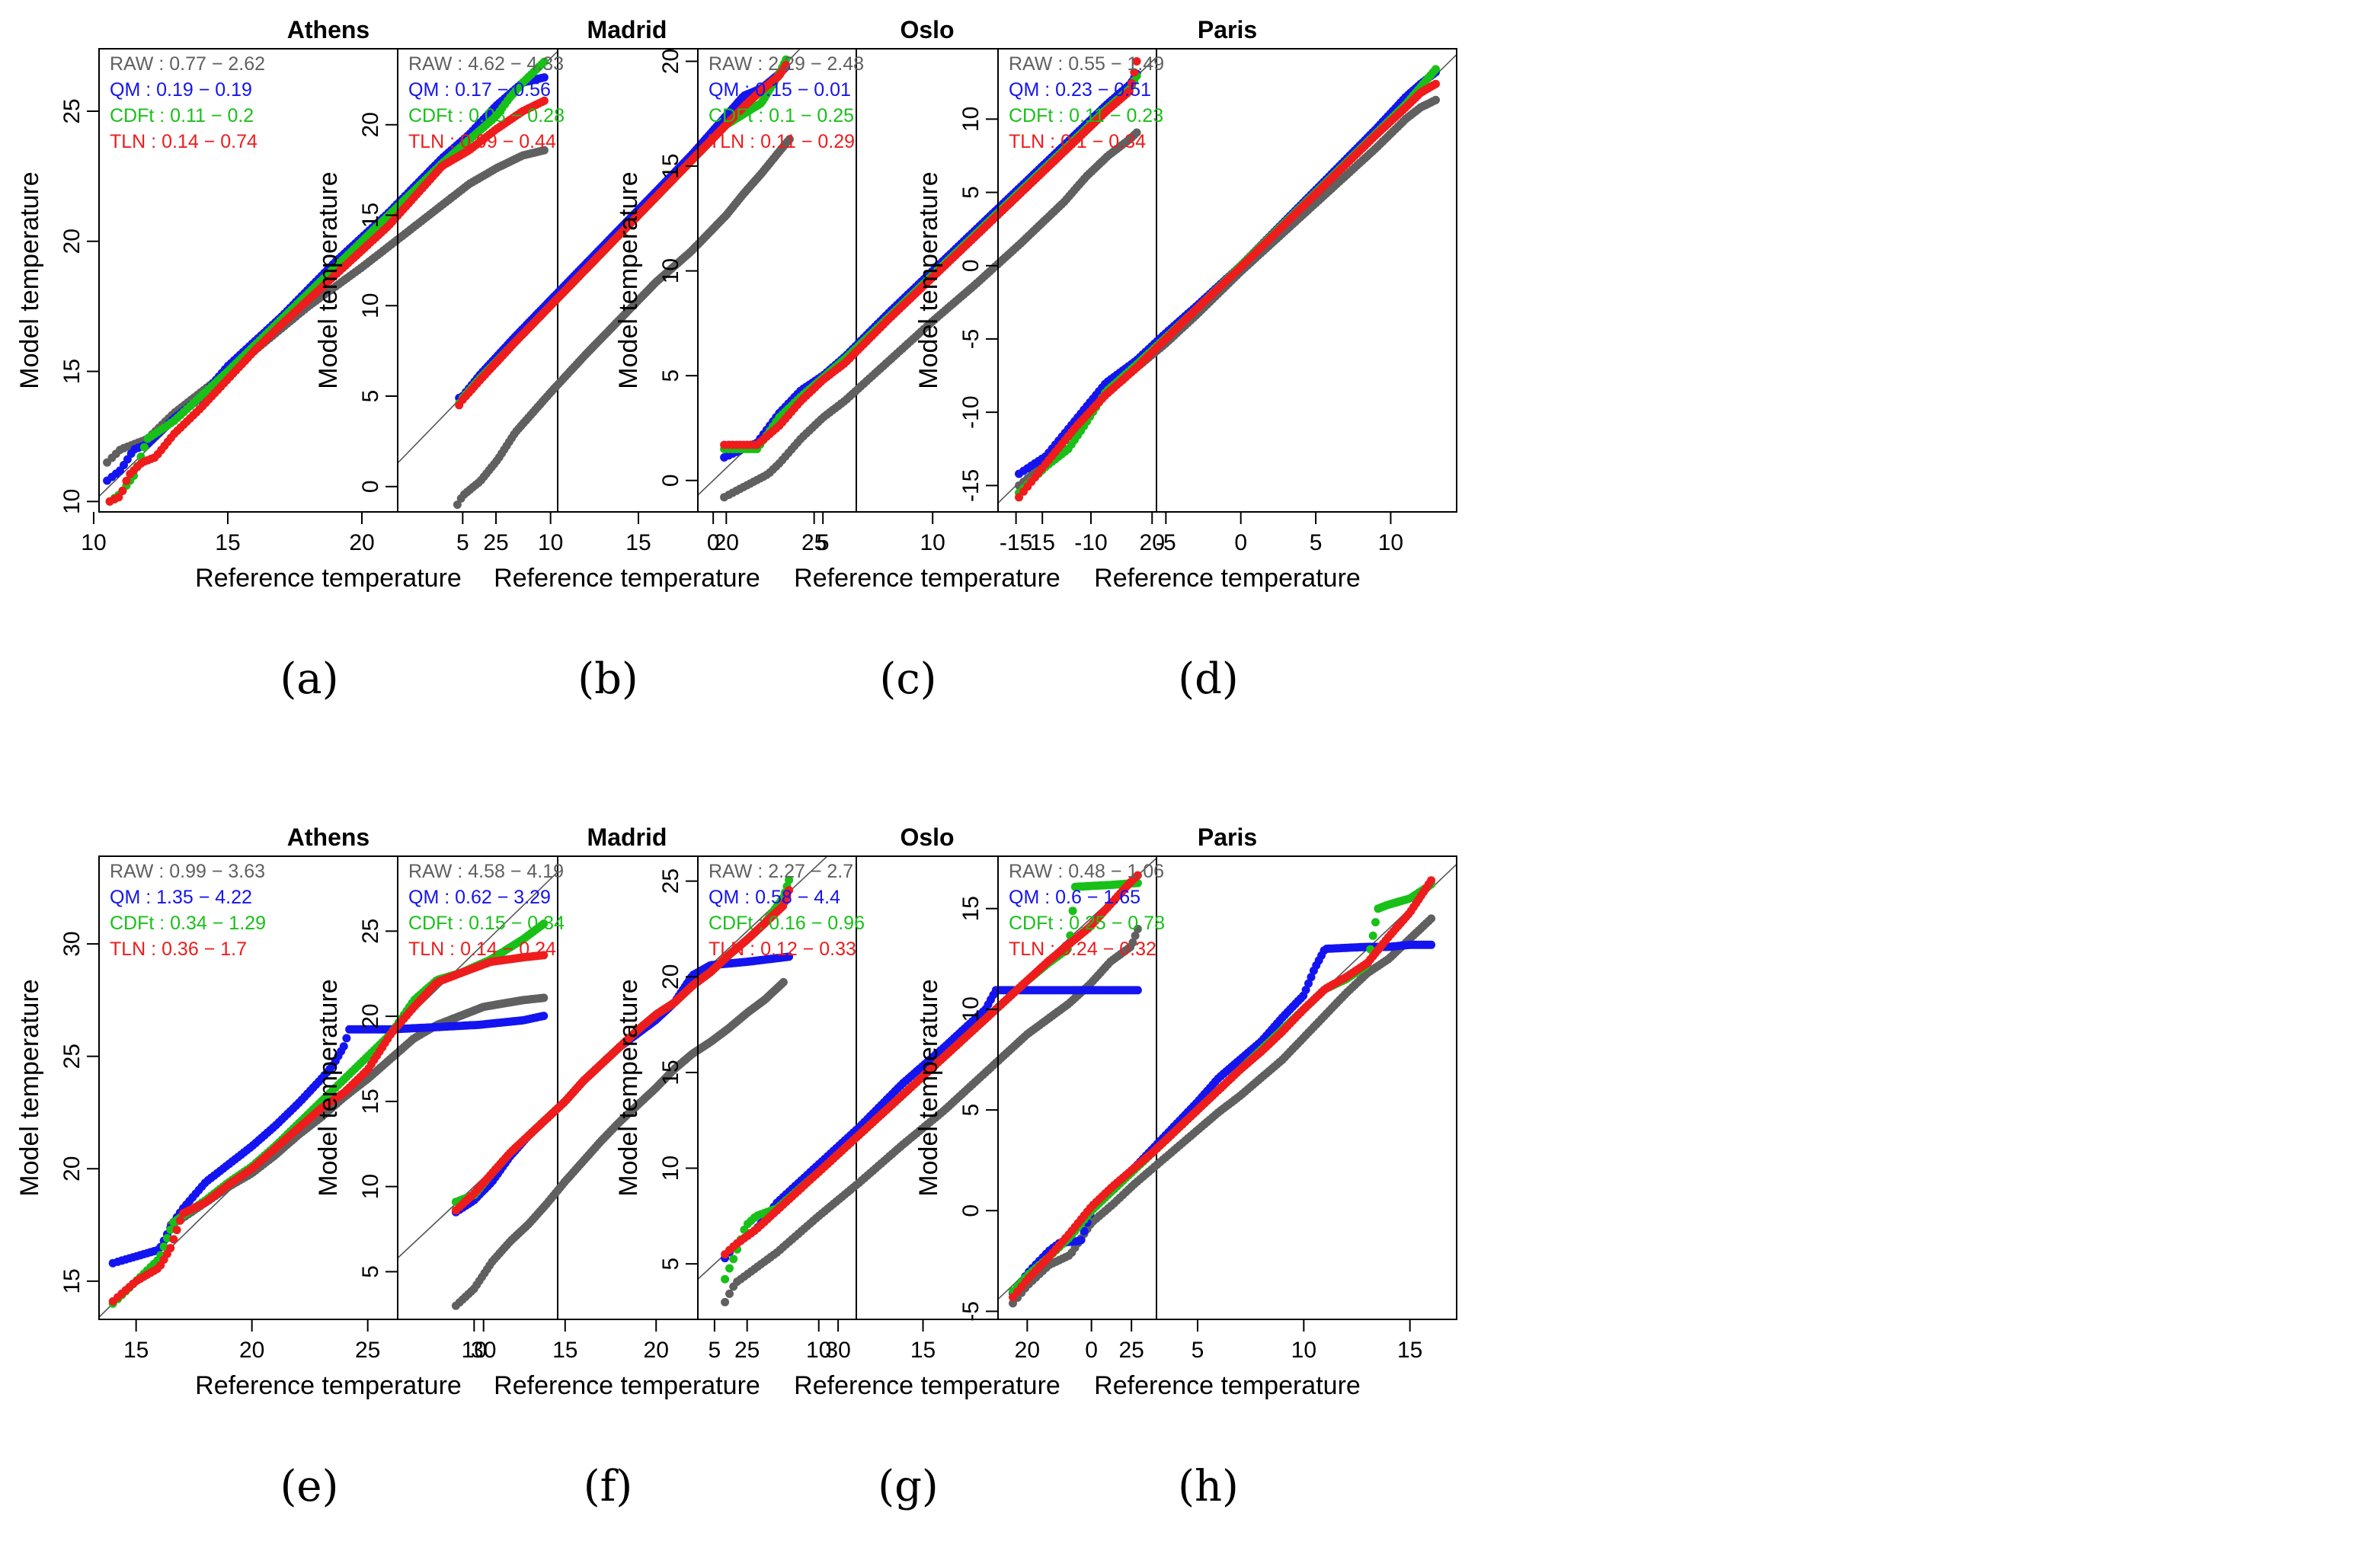  What do you see at coordinates (1080, 90) in the screenshot?
I see `stats-qm: QM : 0.23 − 0.51` at bounding box center [1080, 90].